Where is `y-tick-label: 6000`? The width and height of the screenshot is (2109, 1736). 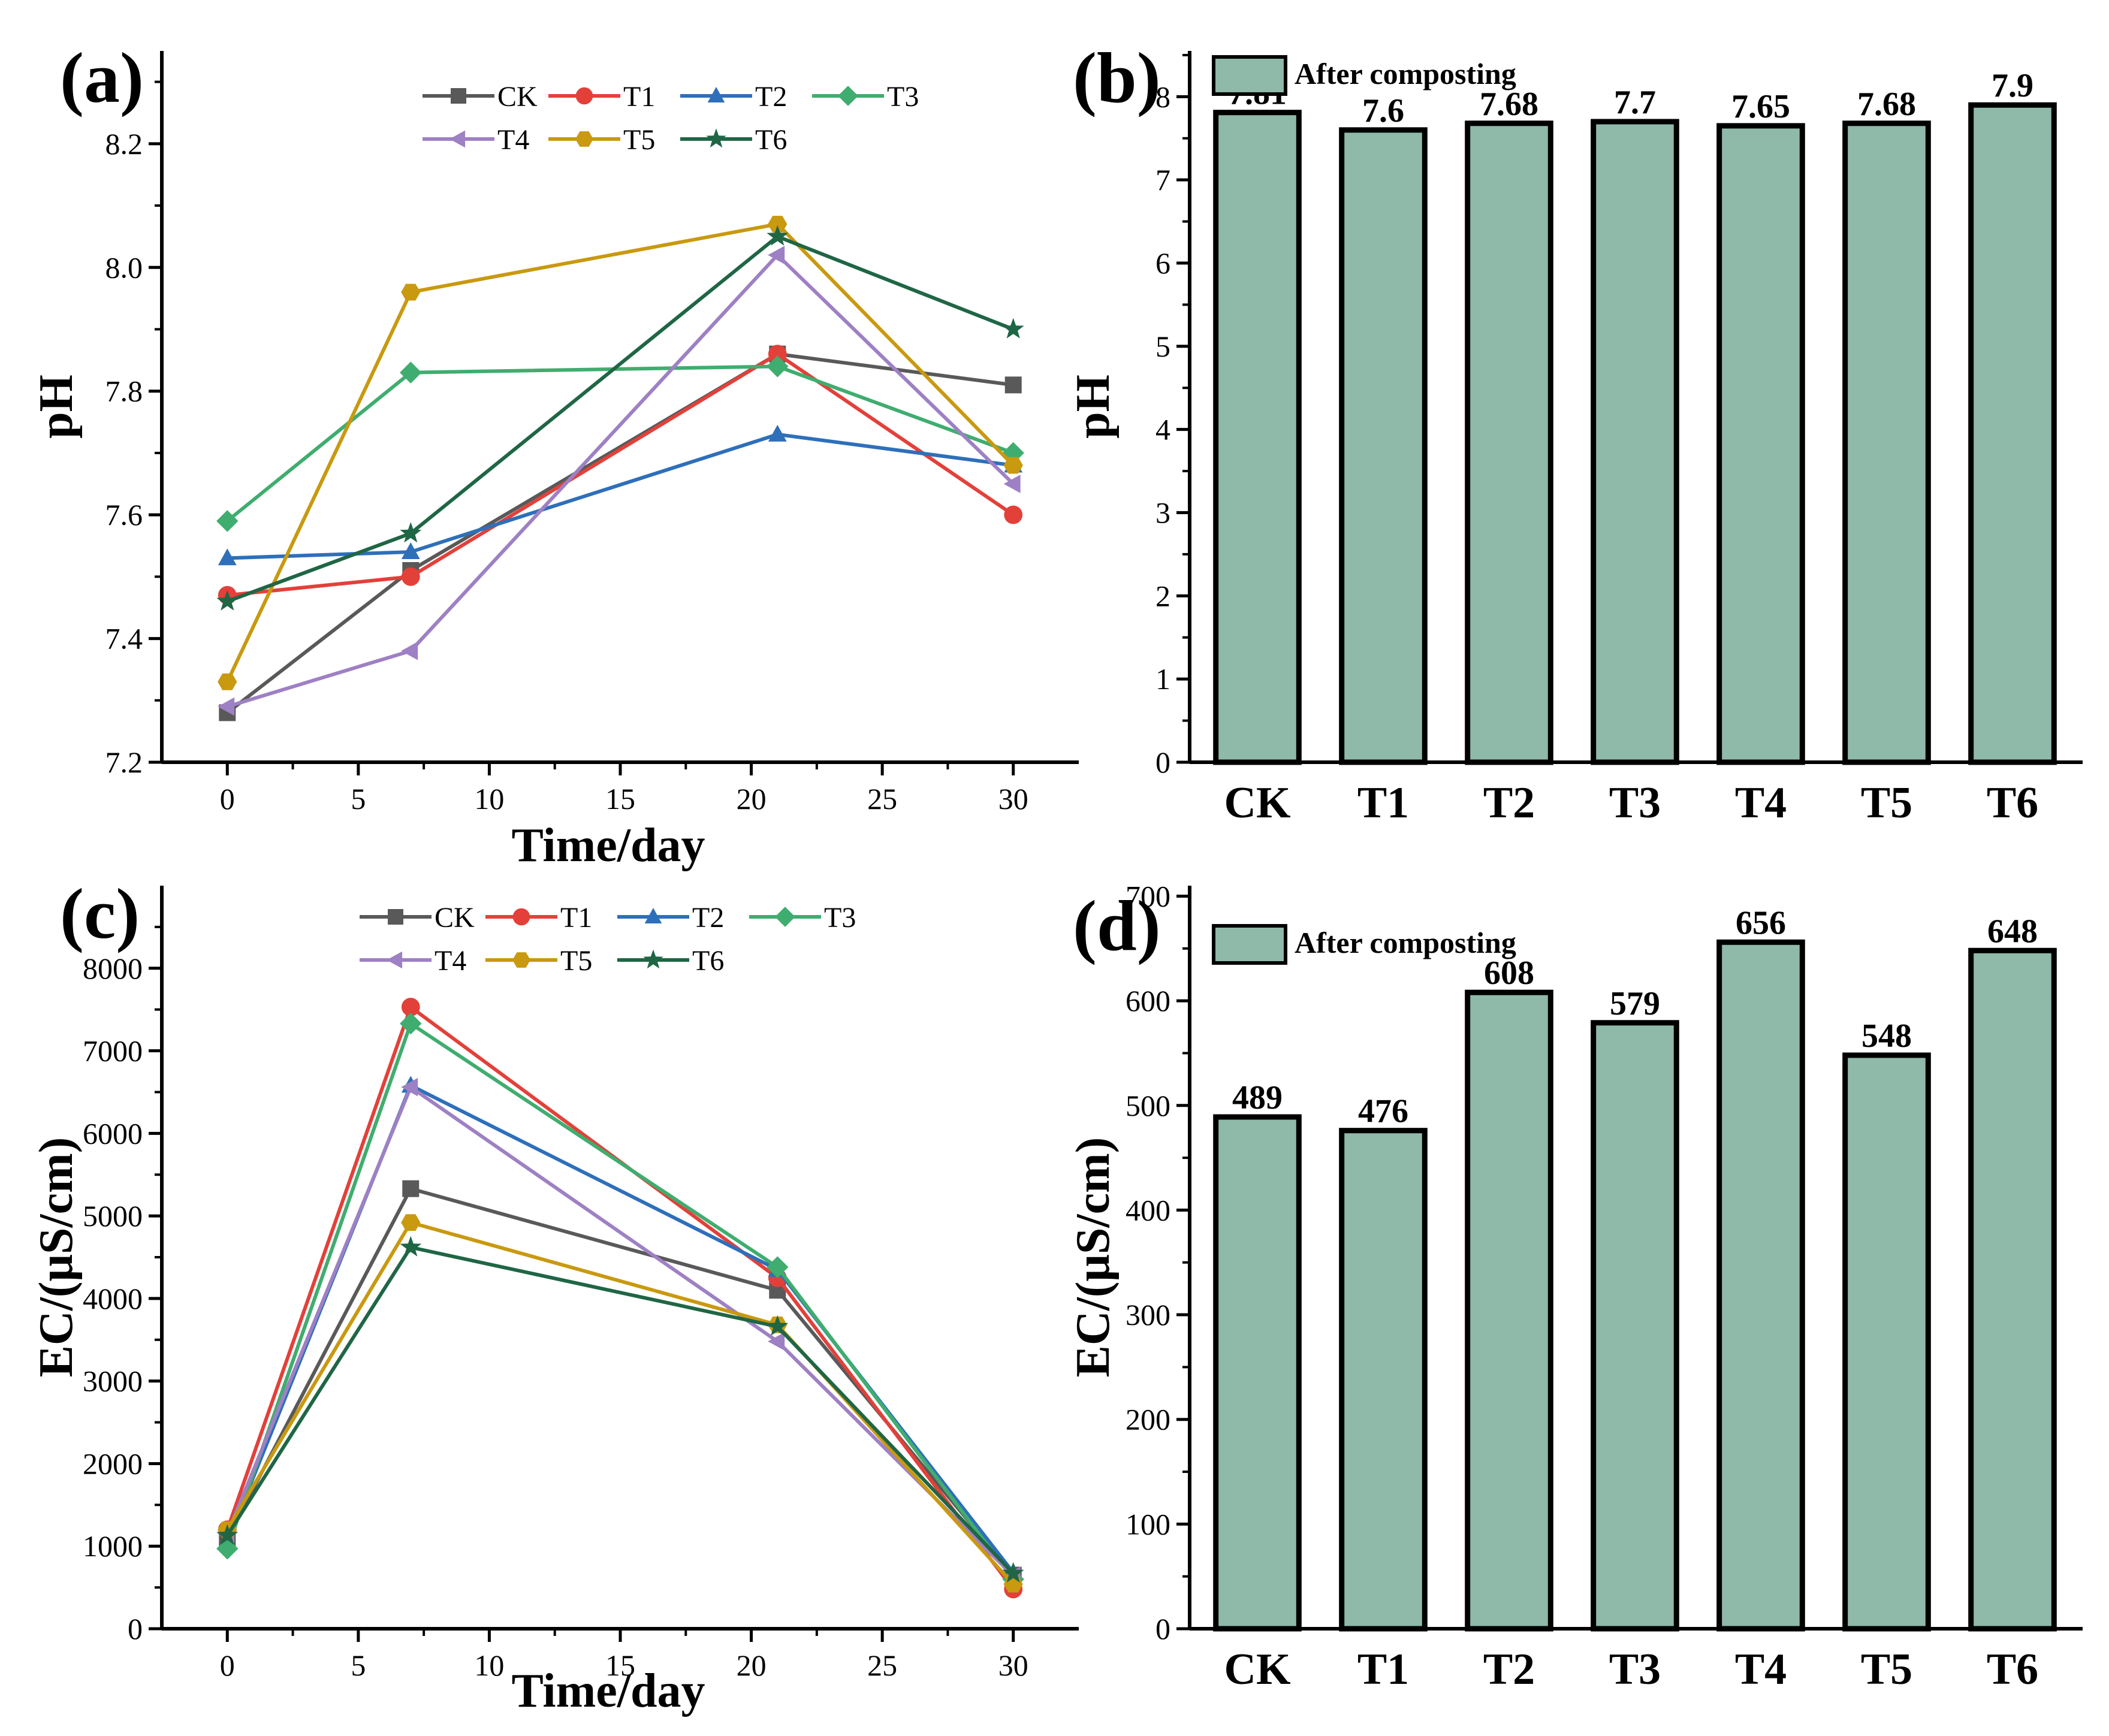
y-tick-label: 6000 is located at coordinates (113, 1133).